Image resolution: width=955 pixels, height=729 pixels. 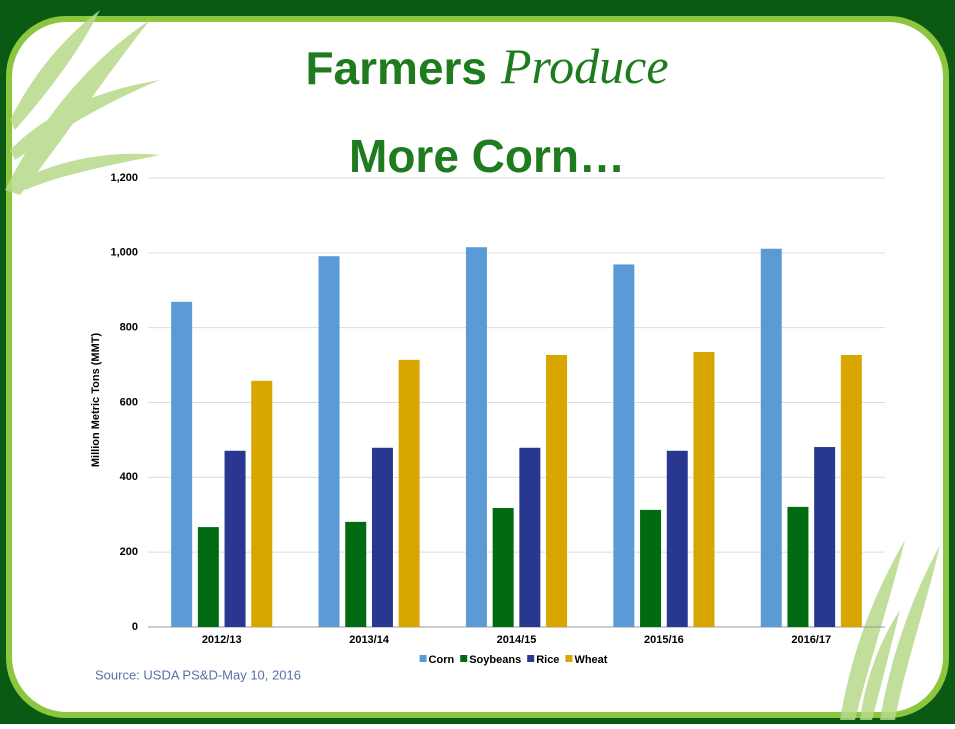 What do you see at coordinates (590, 660) in the screenshot?
I see `legend-label: Wheat` at bounding box center [590, 660].